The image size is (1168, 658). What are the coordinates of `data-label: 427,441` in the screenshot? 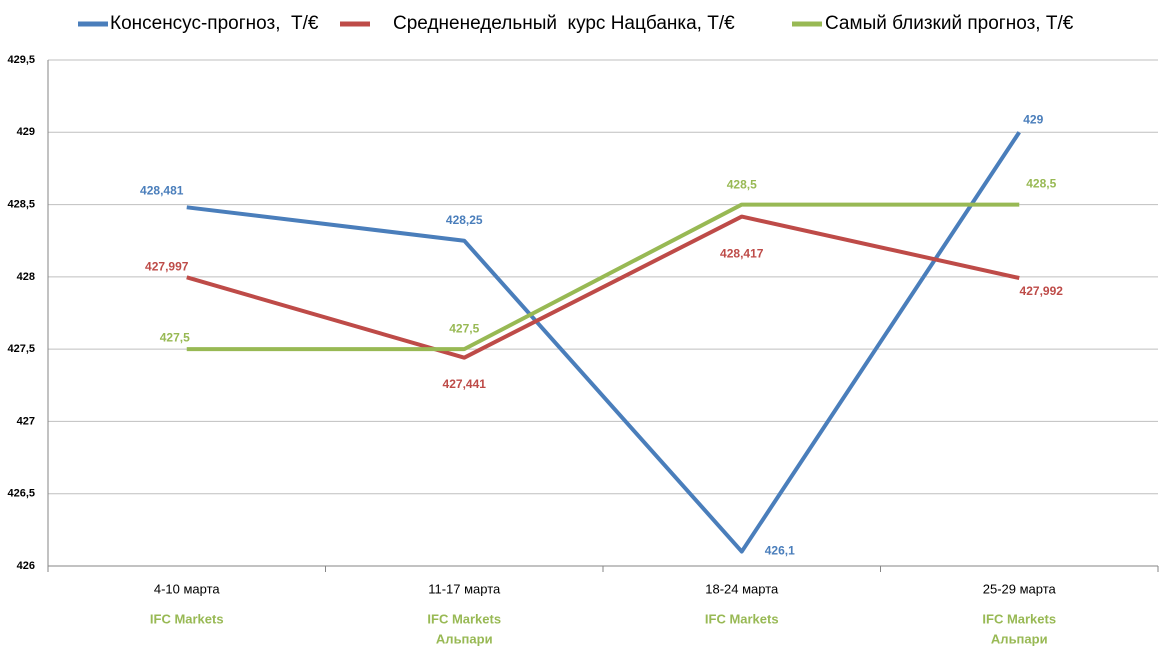 It's located at (465, 384).